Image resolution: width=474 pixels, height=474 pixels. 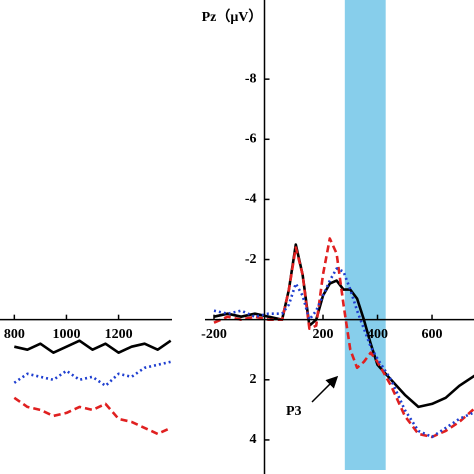 What do you see at coordinates (294, 411) in the screenshot?
I see `annotation: P3` at bounding box center [294, 411].